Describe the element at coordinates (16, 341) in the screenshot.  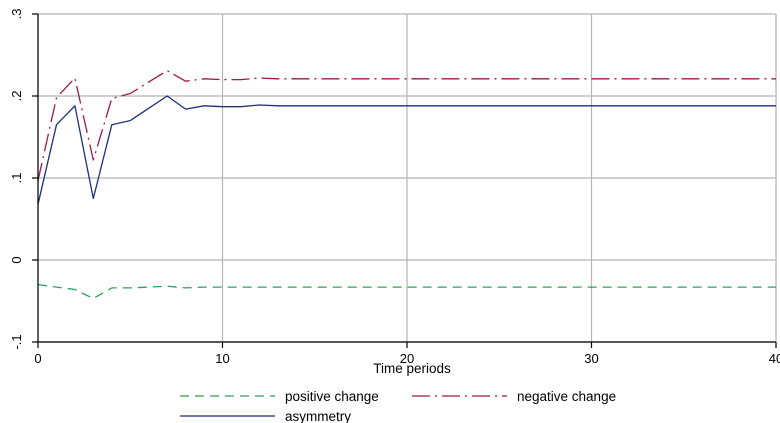
I see `y-tick-label: -.1` at that location.